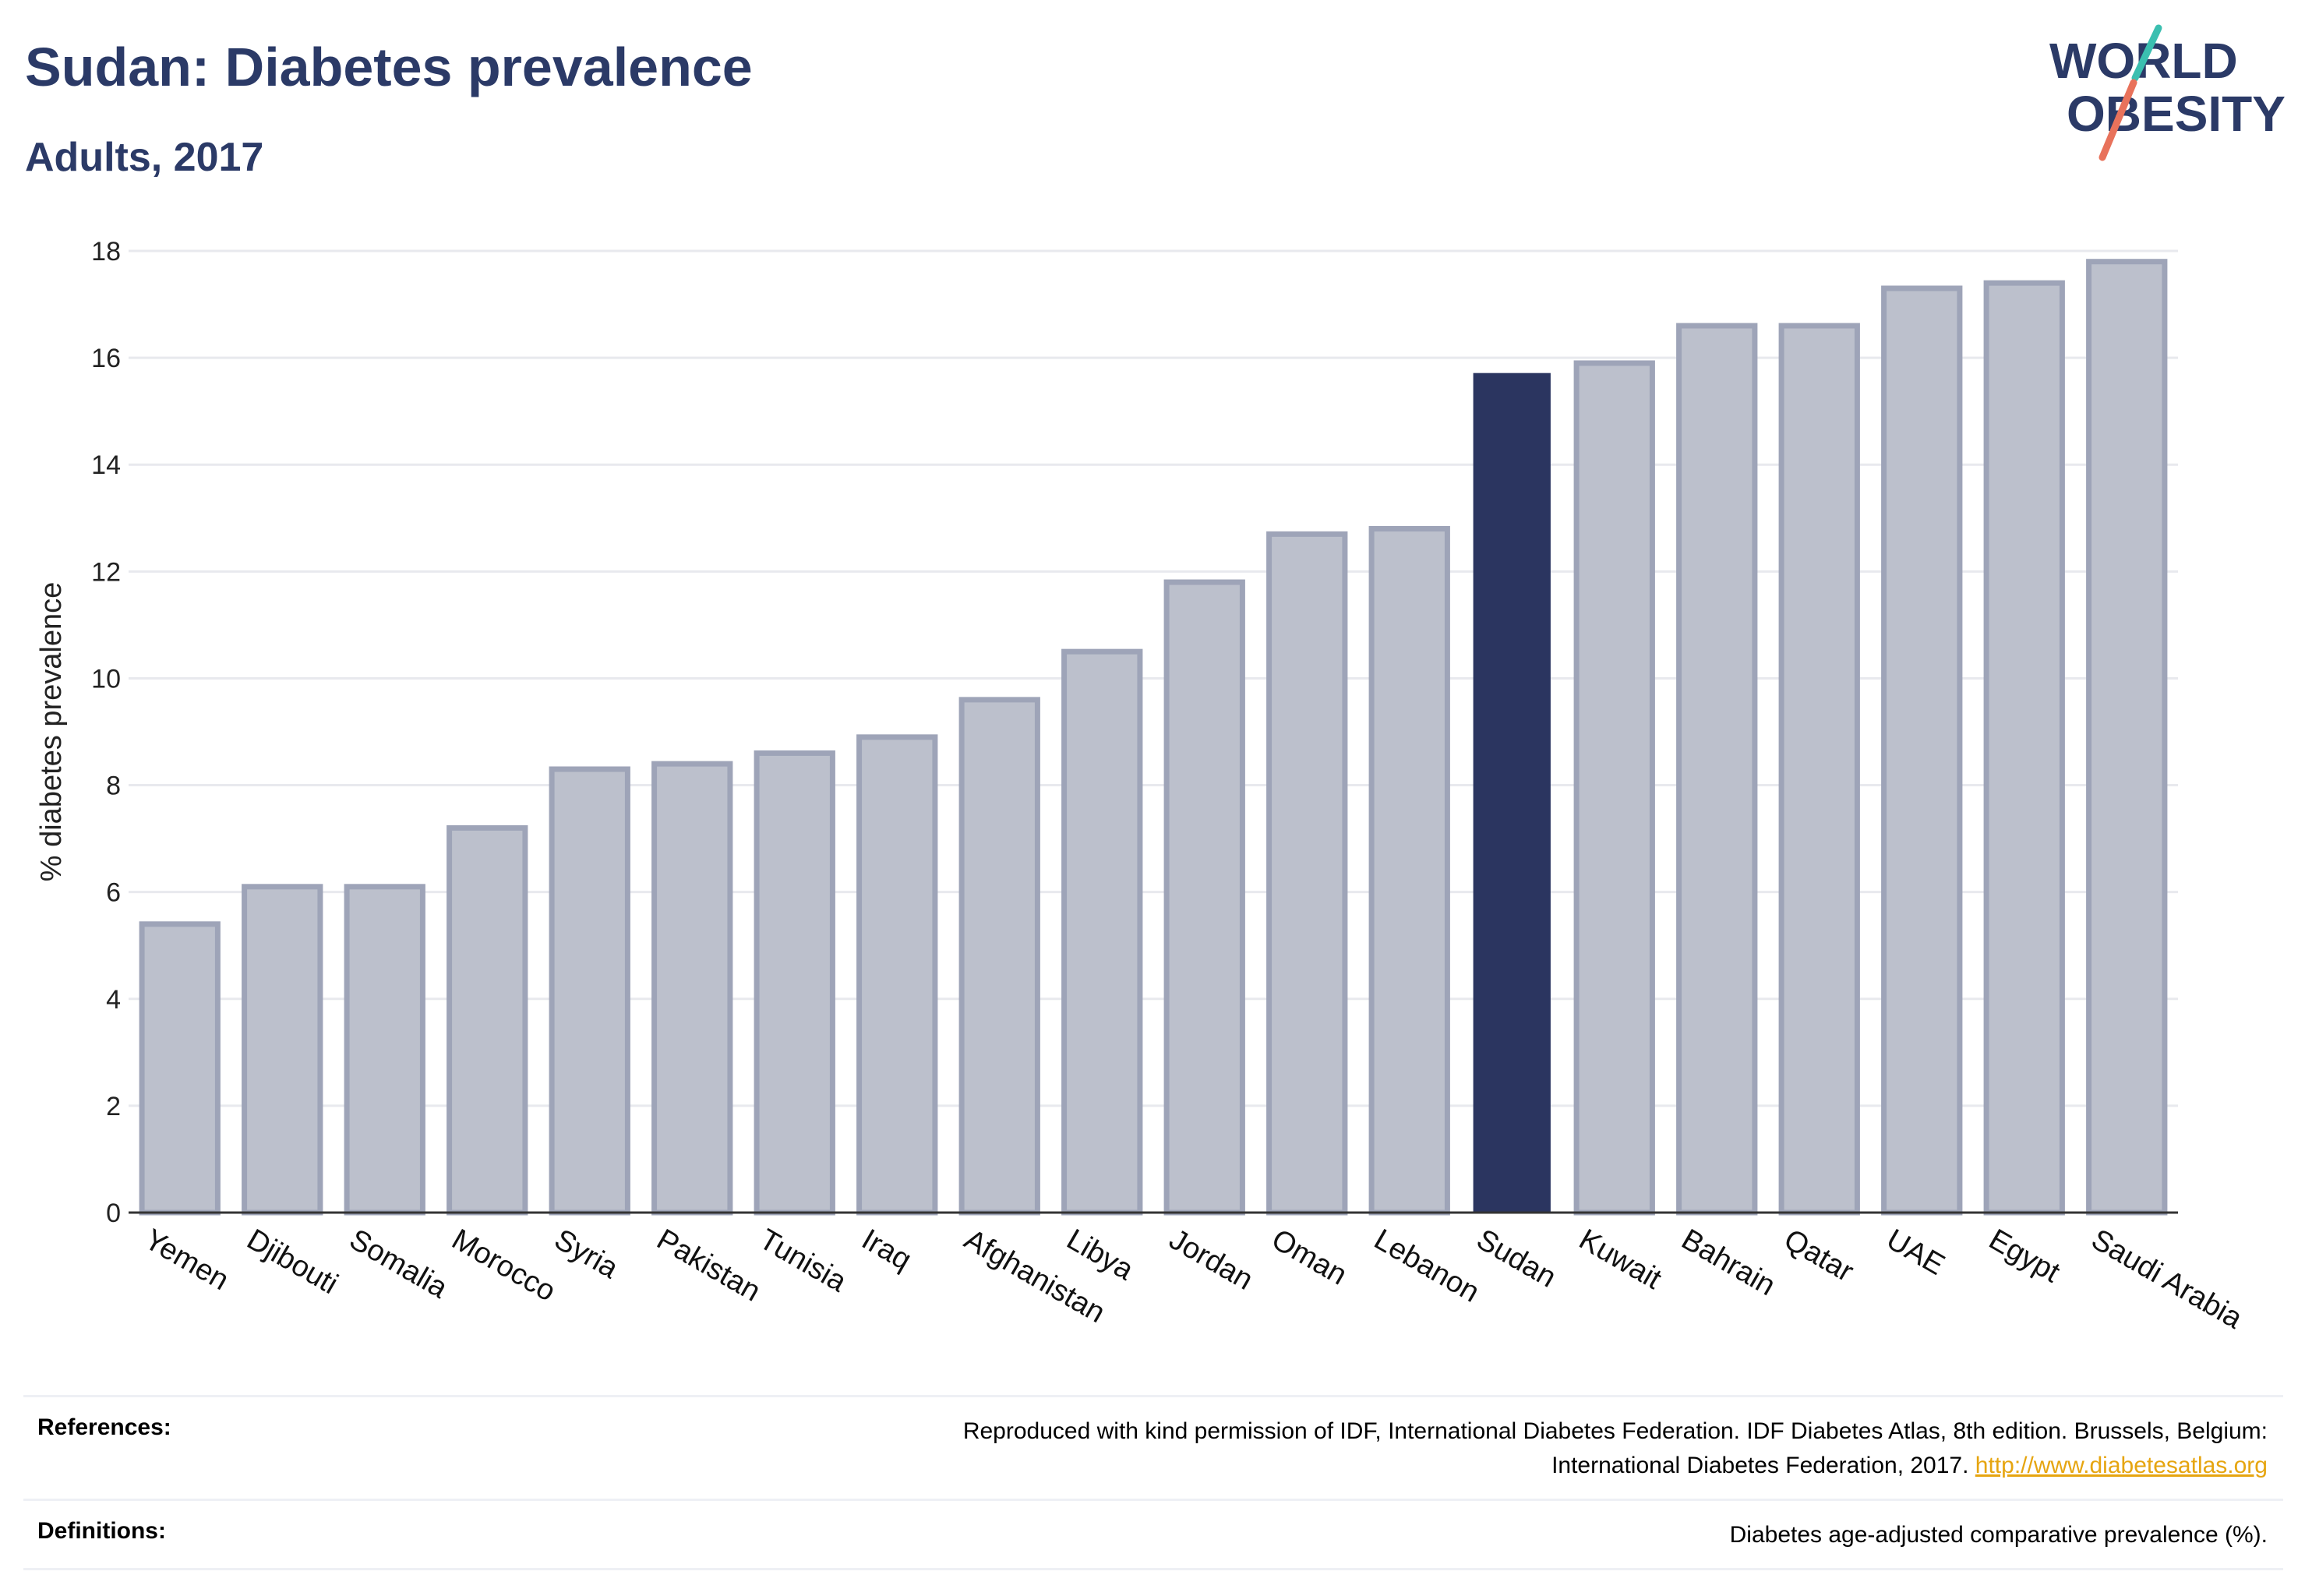  What do you see at coordinates (104, 1427) in the screenshot?
I see `references-label: References:` at bounding box center [104, 1427].